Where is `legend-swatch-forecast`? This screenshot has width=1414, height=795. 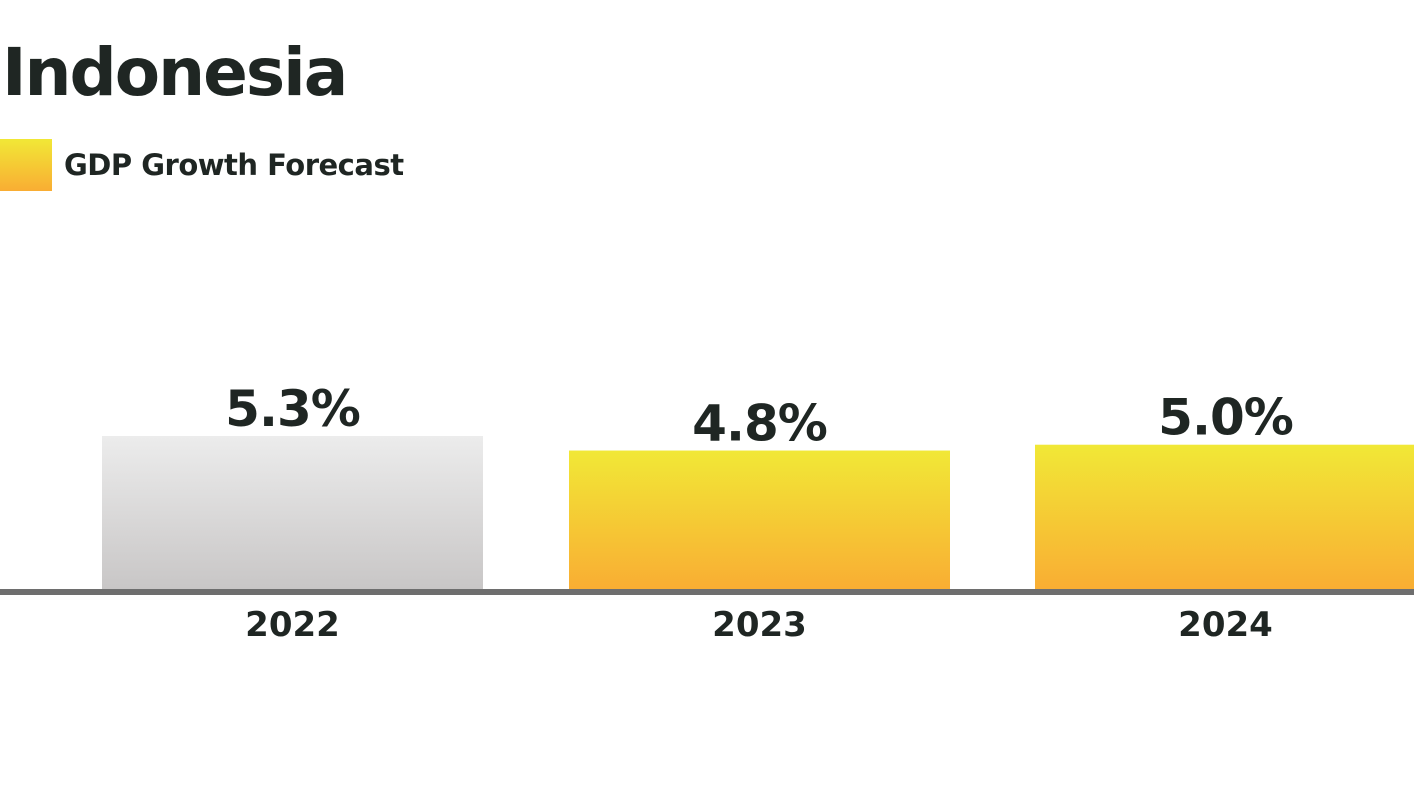
legend-swatch-forecast is located at coordinates (26, 165).